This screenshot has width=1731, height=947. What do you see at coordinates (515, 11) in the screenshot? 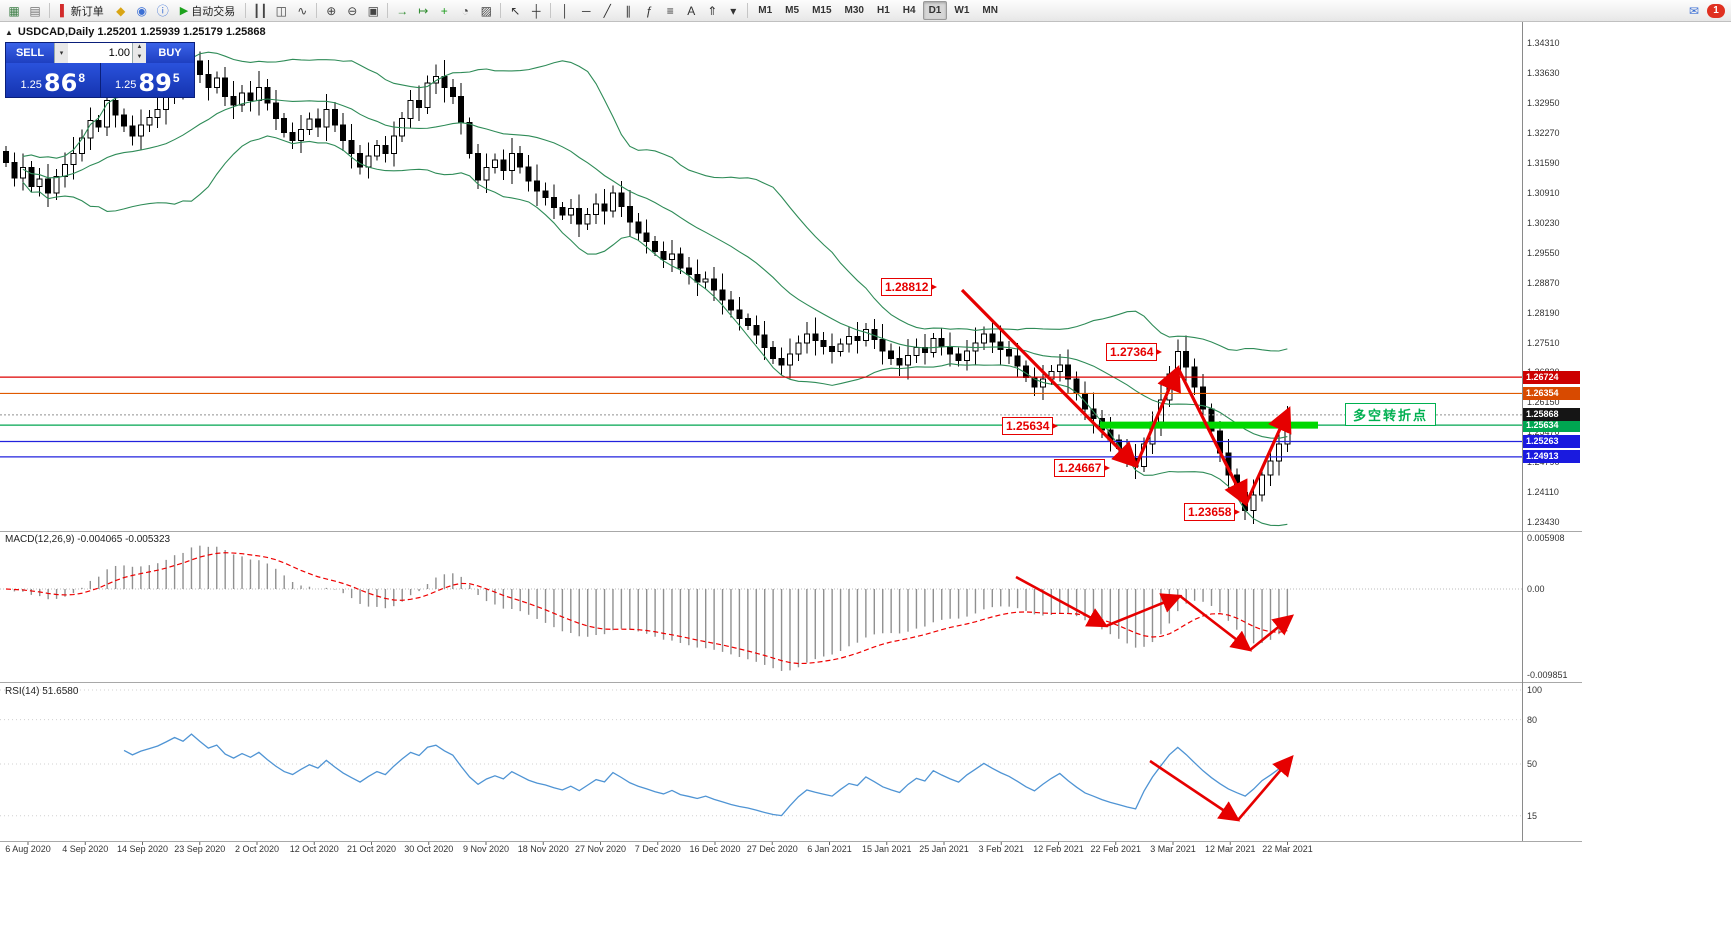
I see `cursor-tool-button: ↖` at bounding box center [515, 11].